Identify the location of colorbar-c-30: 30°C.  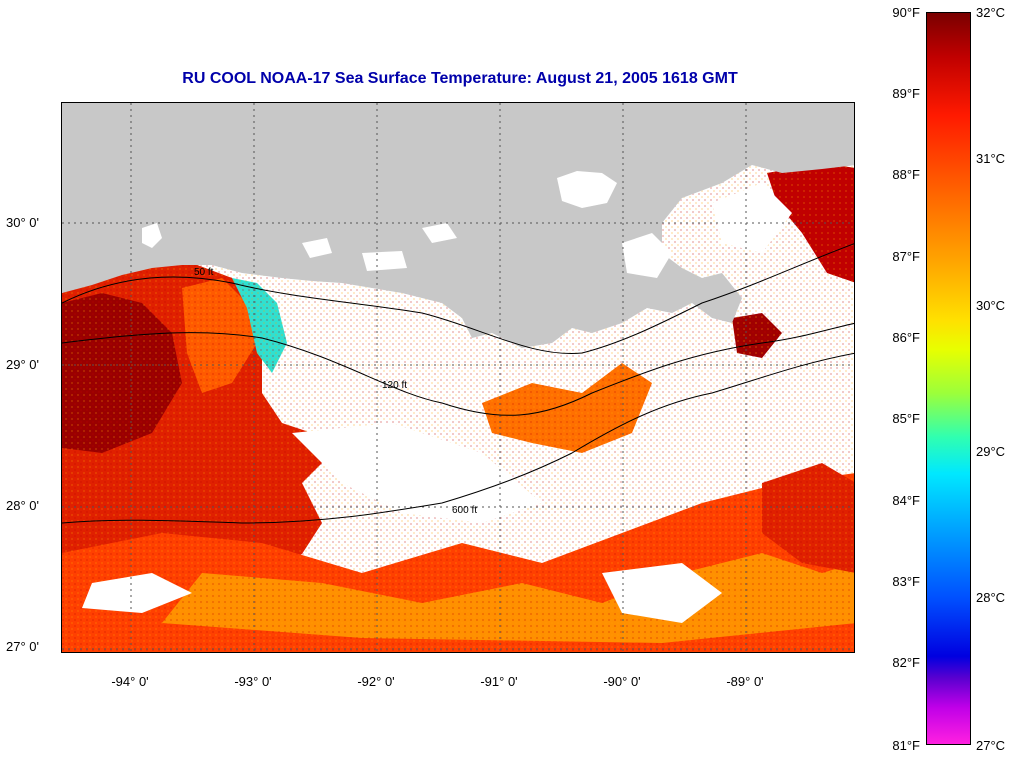
(991, 305).